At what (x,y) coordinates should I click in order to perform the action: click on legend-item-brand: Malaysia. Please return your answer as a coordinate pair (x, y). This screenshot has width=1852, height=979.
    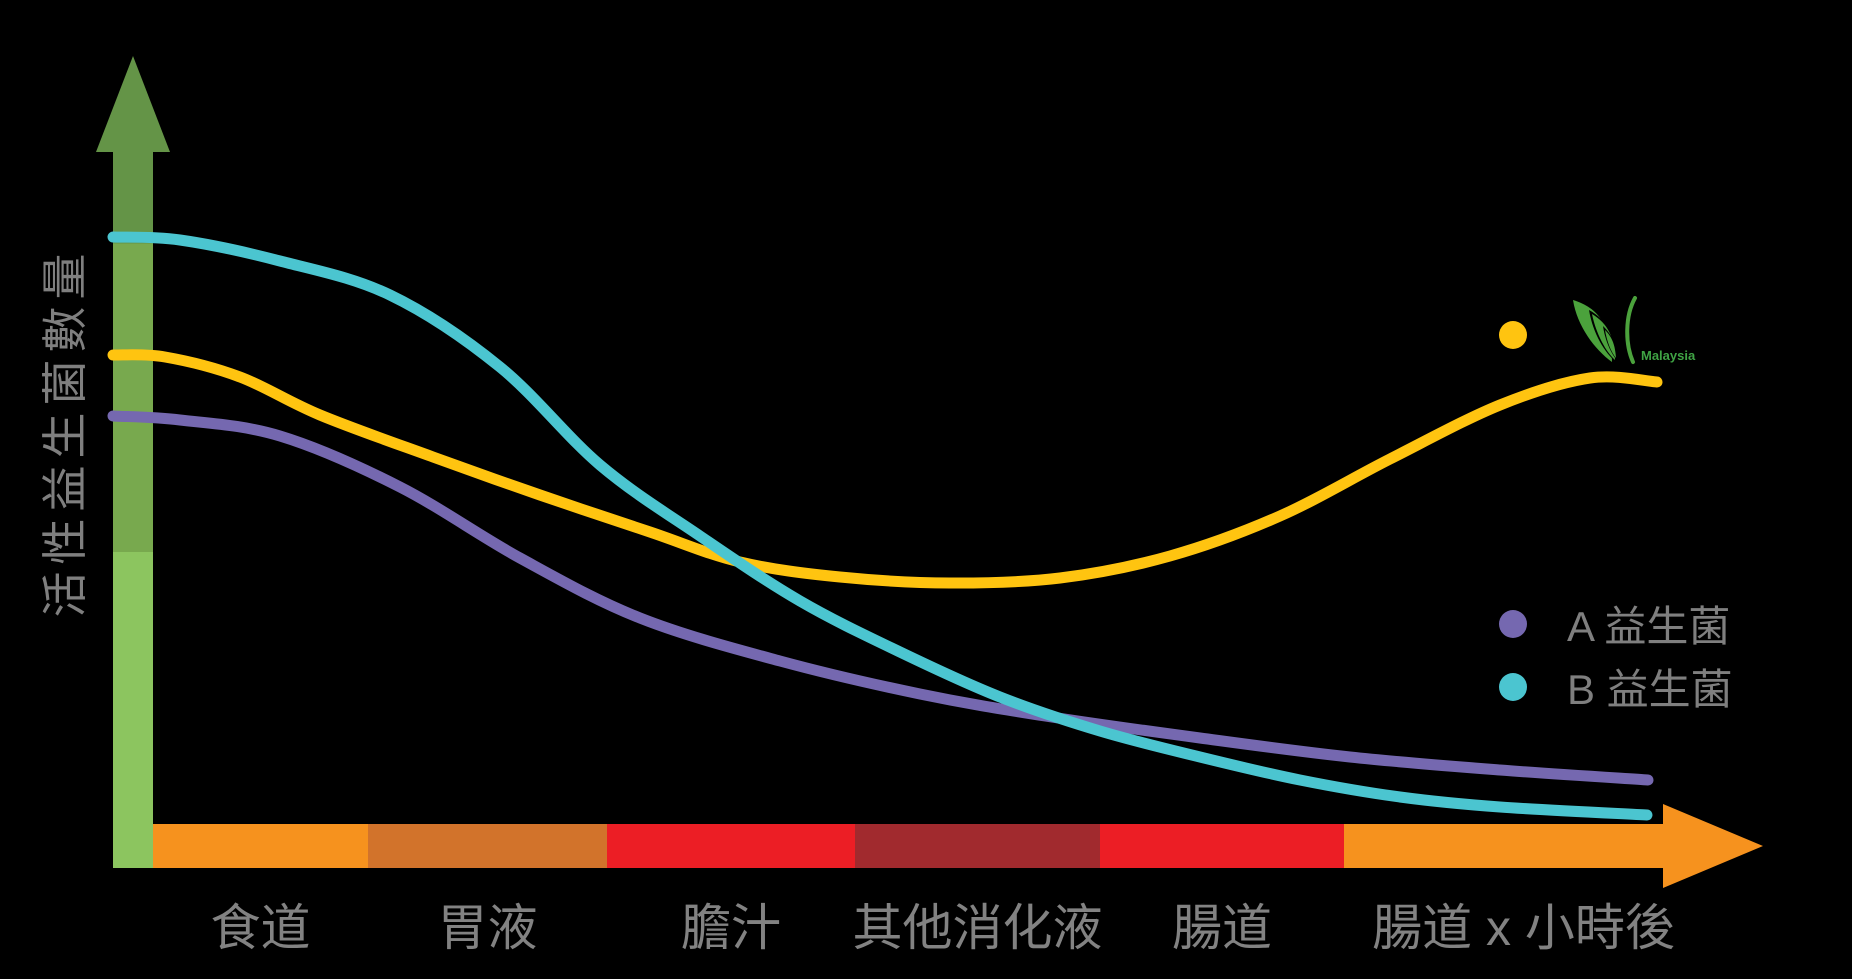
    Looking at the image, I should click on (1604, 335).